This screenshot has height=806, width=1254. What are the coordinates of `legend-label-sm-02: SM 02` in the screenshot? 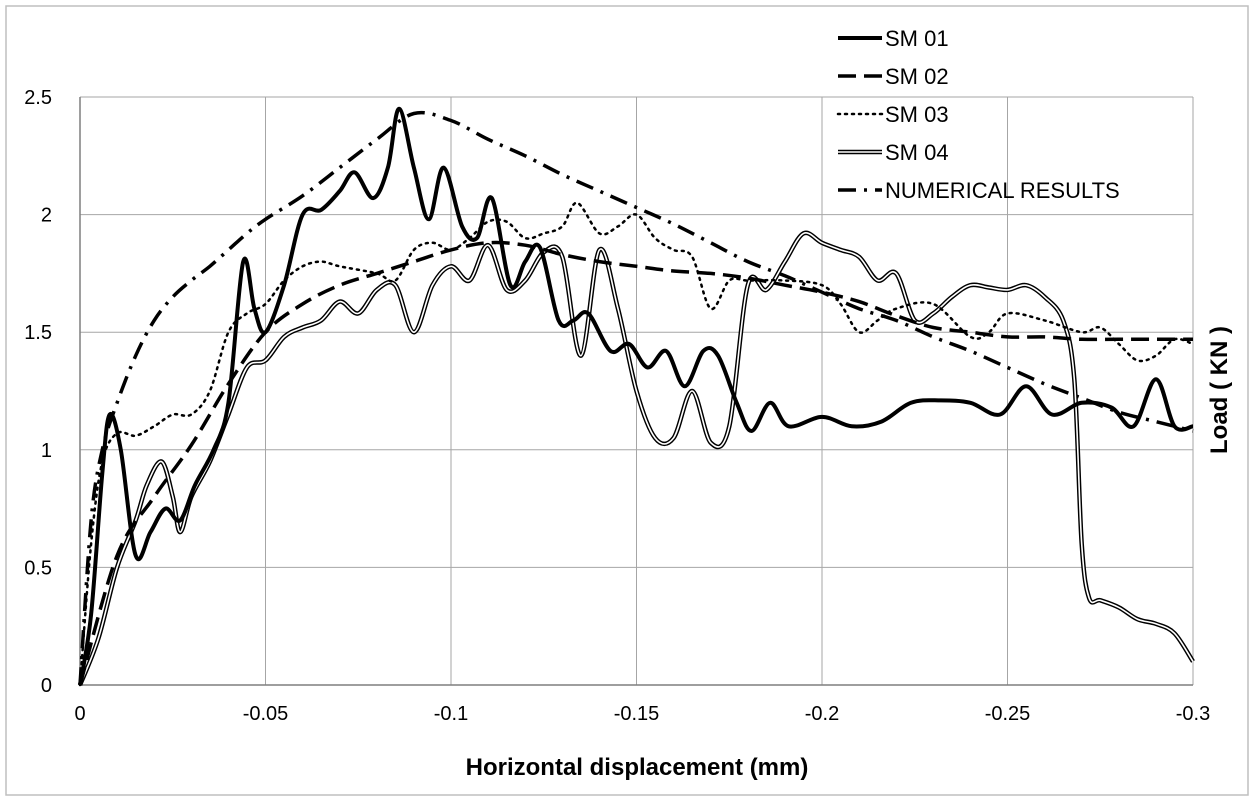 It's located at (917, 76).